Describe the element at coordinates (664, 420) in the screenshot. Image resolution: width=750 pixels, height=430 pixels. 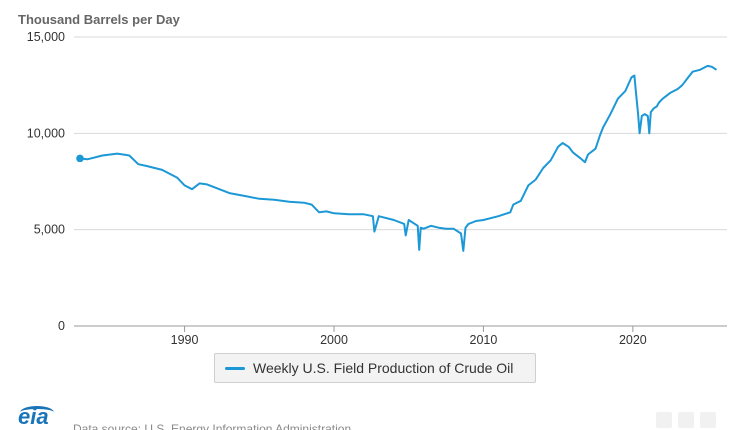
I see `export-csv-icon` at that location.